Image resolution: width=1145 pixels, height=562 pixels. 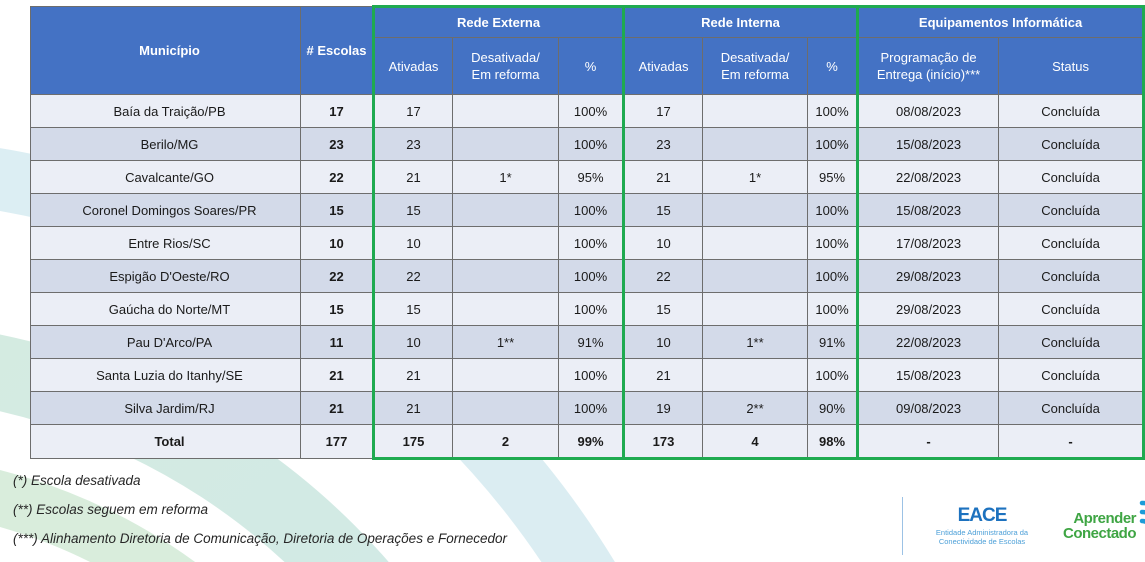 I want to click on cell-escolas: 11, so click(x=337, y=342).